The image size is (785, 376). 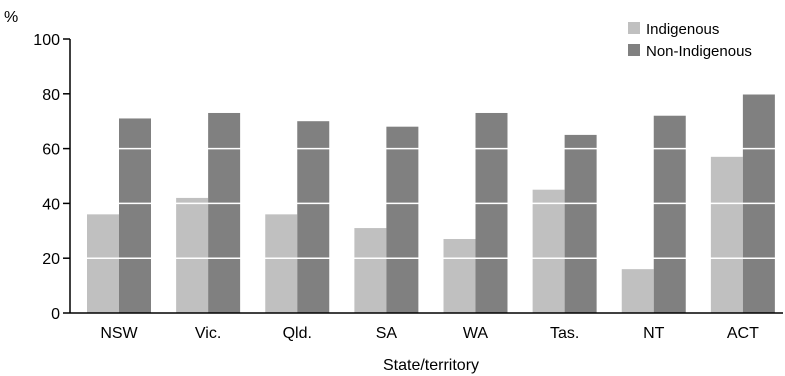 I want to click on x-tick-label-3: SA, so click(x=387, y=333).